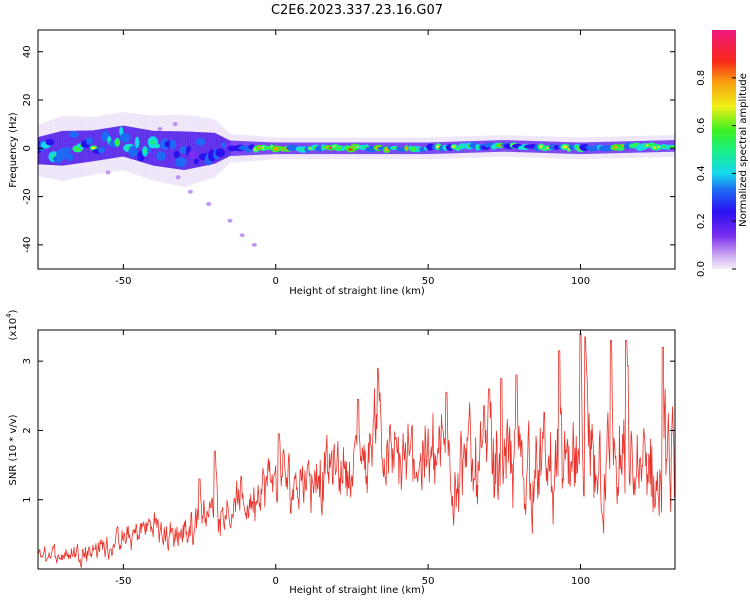  I want to click on chart-title: C2E6.2023.337.23.16.G07, so click(357, 10).